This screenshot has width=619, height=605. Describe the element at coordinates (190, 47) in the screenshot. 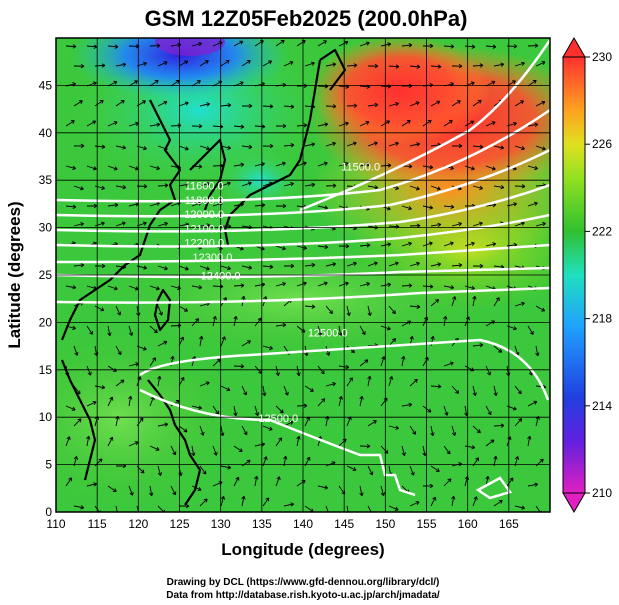

I see `field-purple-core` at that location.